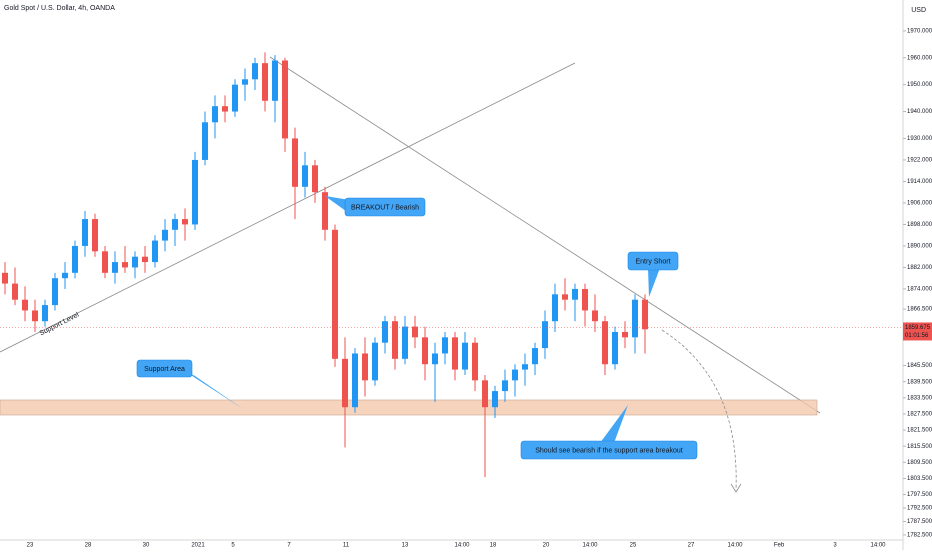 This screenshot has width=932, height=555. I want to click on y-tick-label: 1803.500, so click(919, 479).